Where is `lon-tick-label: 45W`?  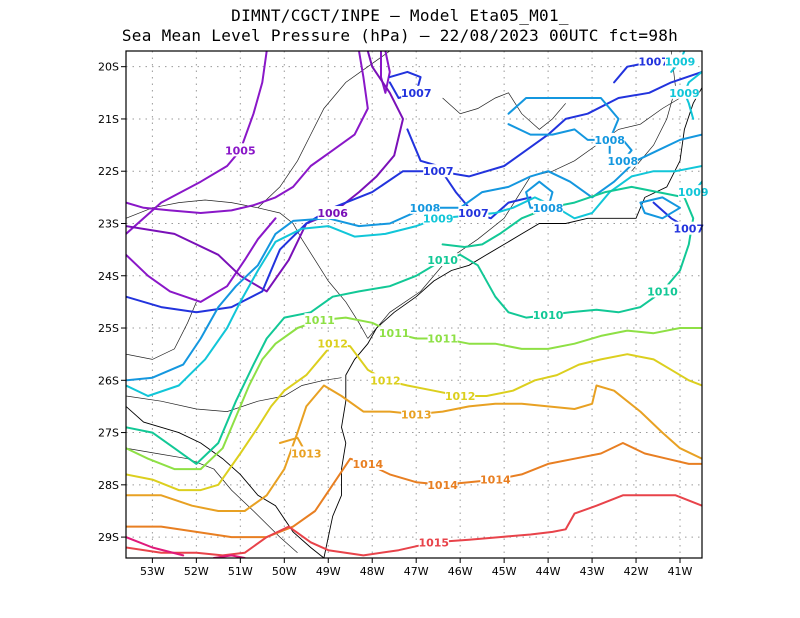
lon-tick-label: 45W is located at coordinates (504, 571).